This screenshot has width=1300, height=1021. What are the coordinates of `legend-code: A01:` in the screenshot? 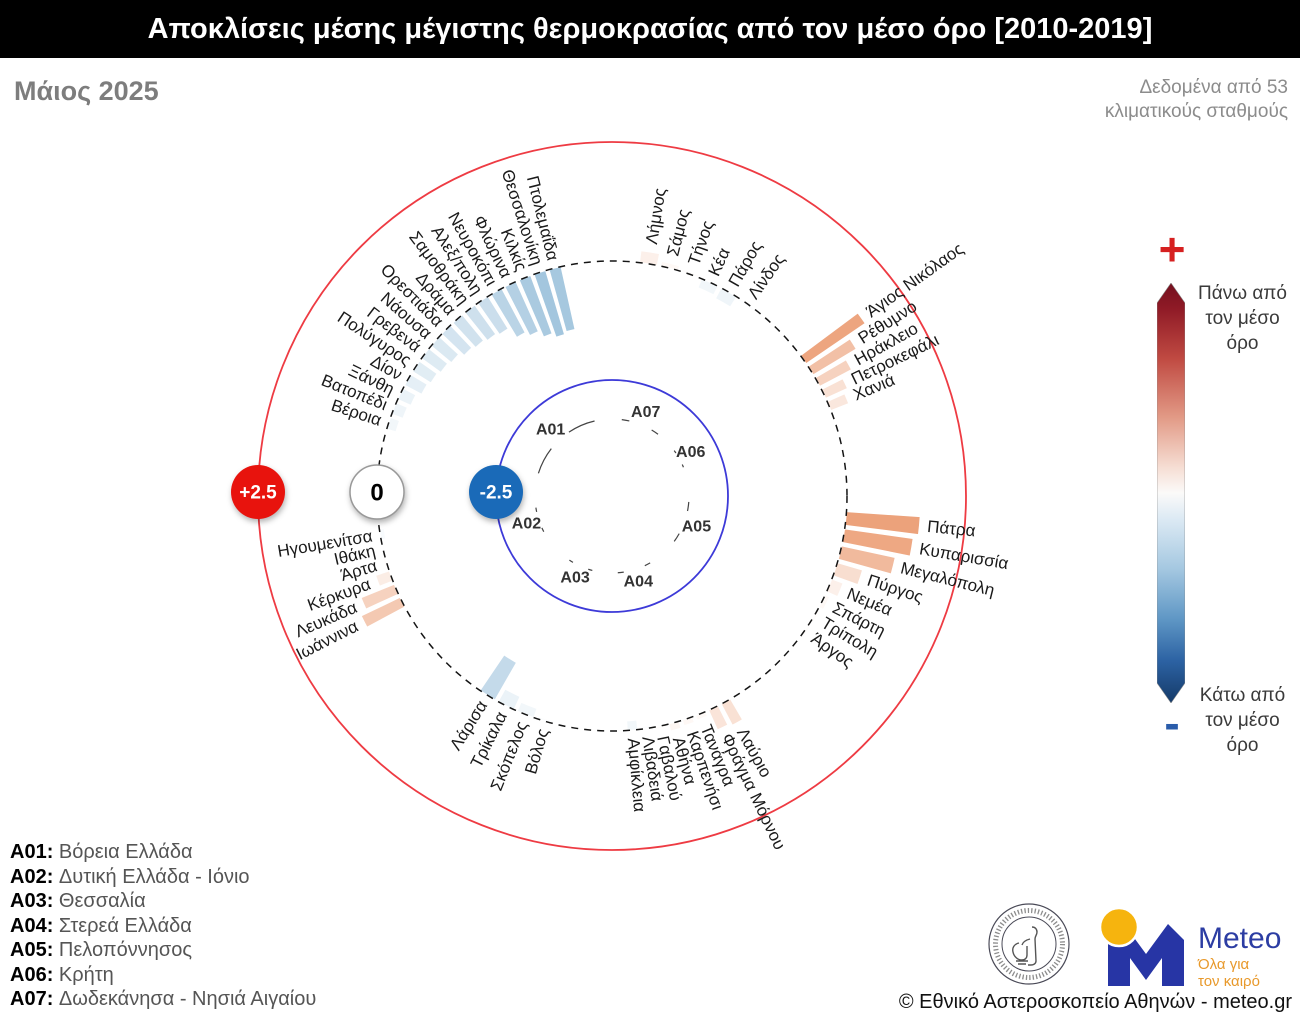 It's located at (34, 852).